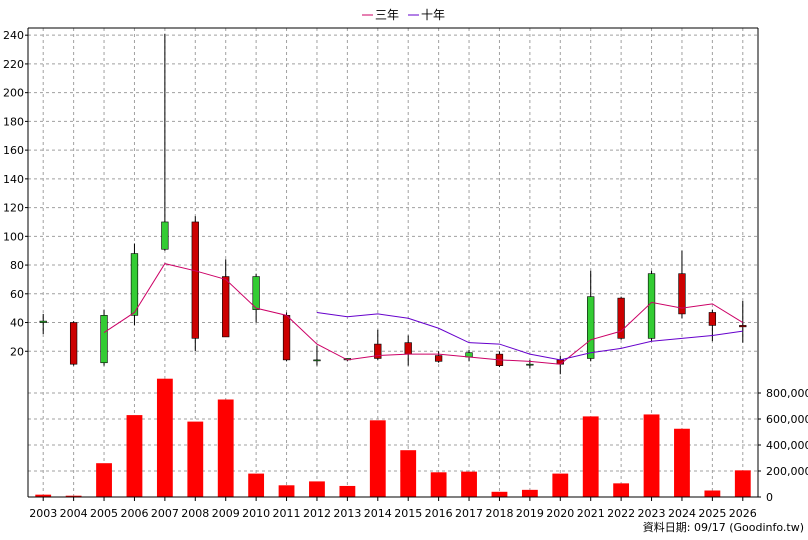  What do you see at coordinates (469, 513) in the screenshot?
I see `x-tick-label: 2017` at bounding box center [469, 513].